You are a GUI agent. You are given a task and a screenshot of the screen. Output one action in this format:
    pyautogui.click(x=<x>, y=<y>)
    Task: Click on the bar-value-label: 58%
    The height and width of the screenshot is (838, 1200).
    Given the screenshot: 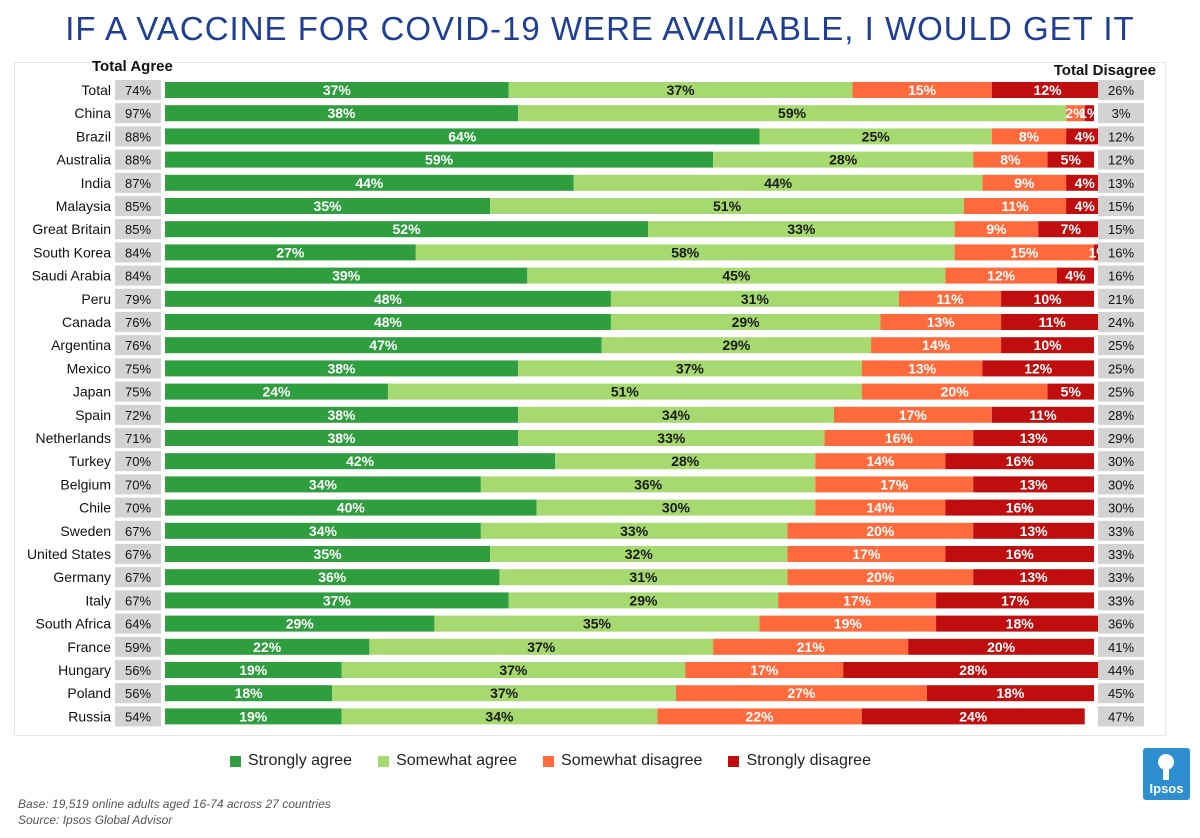 What is the action you would take?
    pyautogui.click(x=685, y=252)
    